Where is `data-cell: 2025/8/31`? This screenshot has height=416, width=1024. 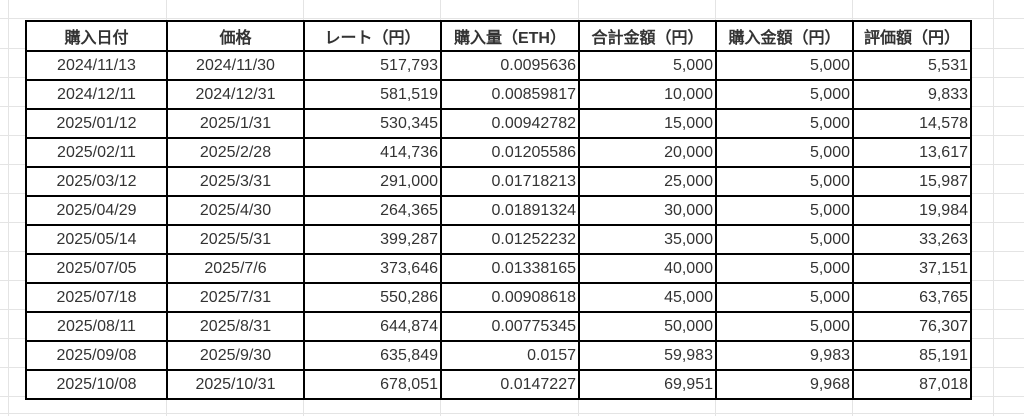
data-cell: 2025/8/31 is located at coordinates (235, 326).